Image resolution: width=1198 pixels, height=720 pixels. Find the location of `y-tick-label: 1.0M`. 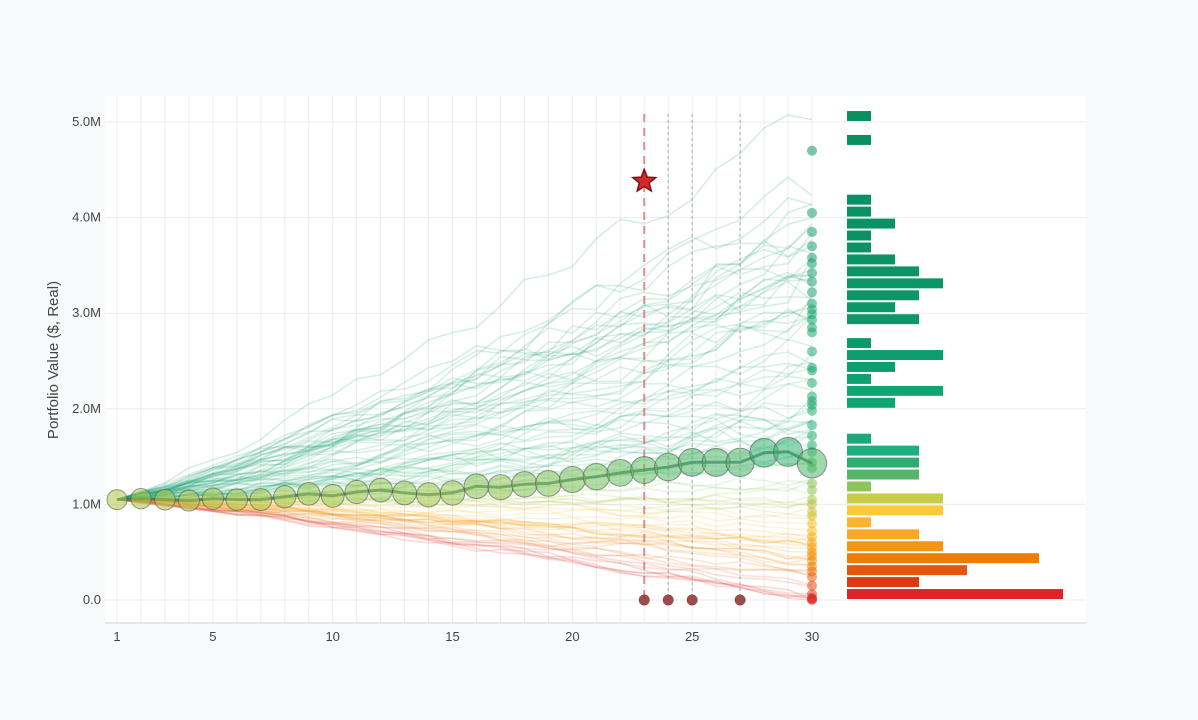

y-tick-label: 1.0M is located at coordinates (86, 503).